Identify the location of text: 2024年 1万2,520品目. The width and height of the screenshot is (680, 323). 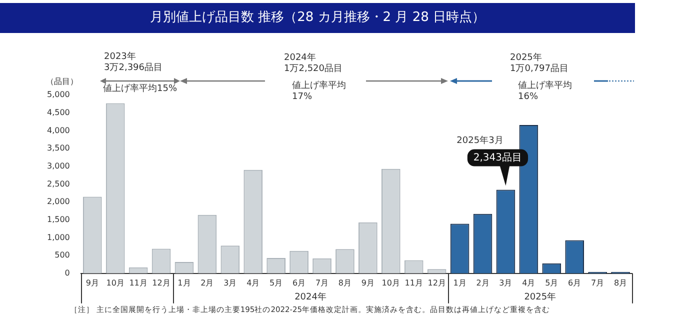
(313, 64).